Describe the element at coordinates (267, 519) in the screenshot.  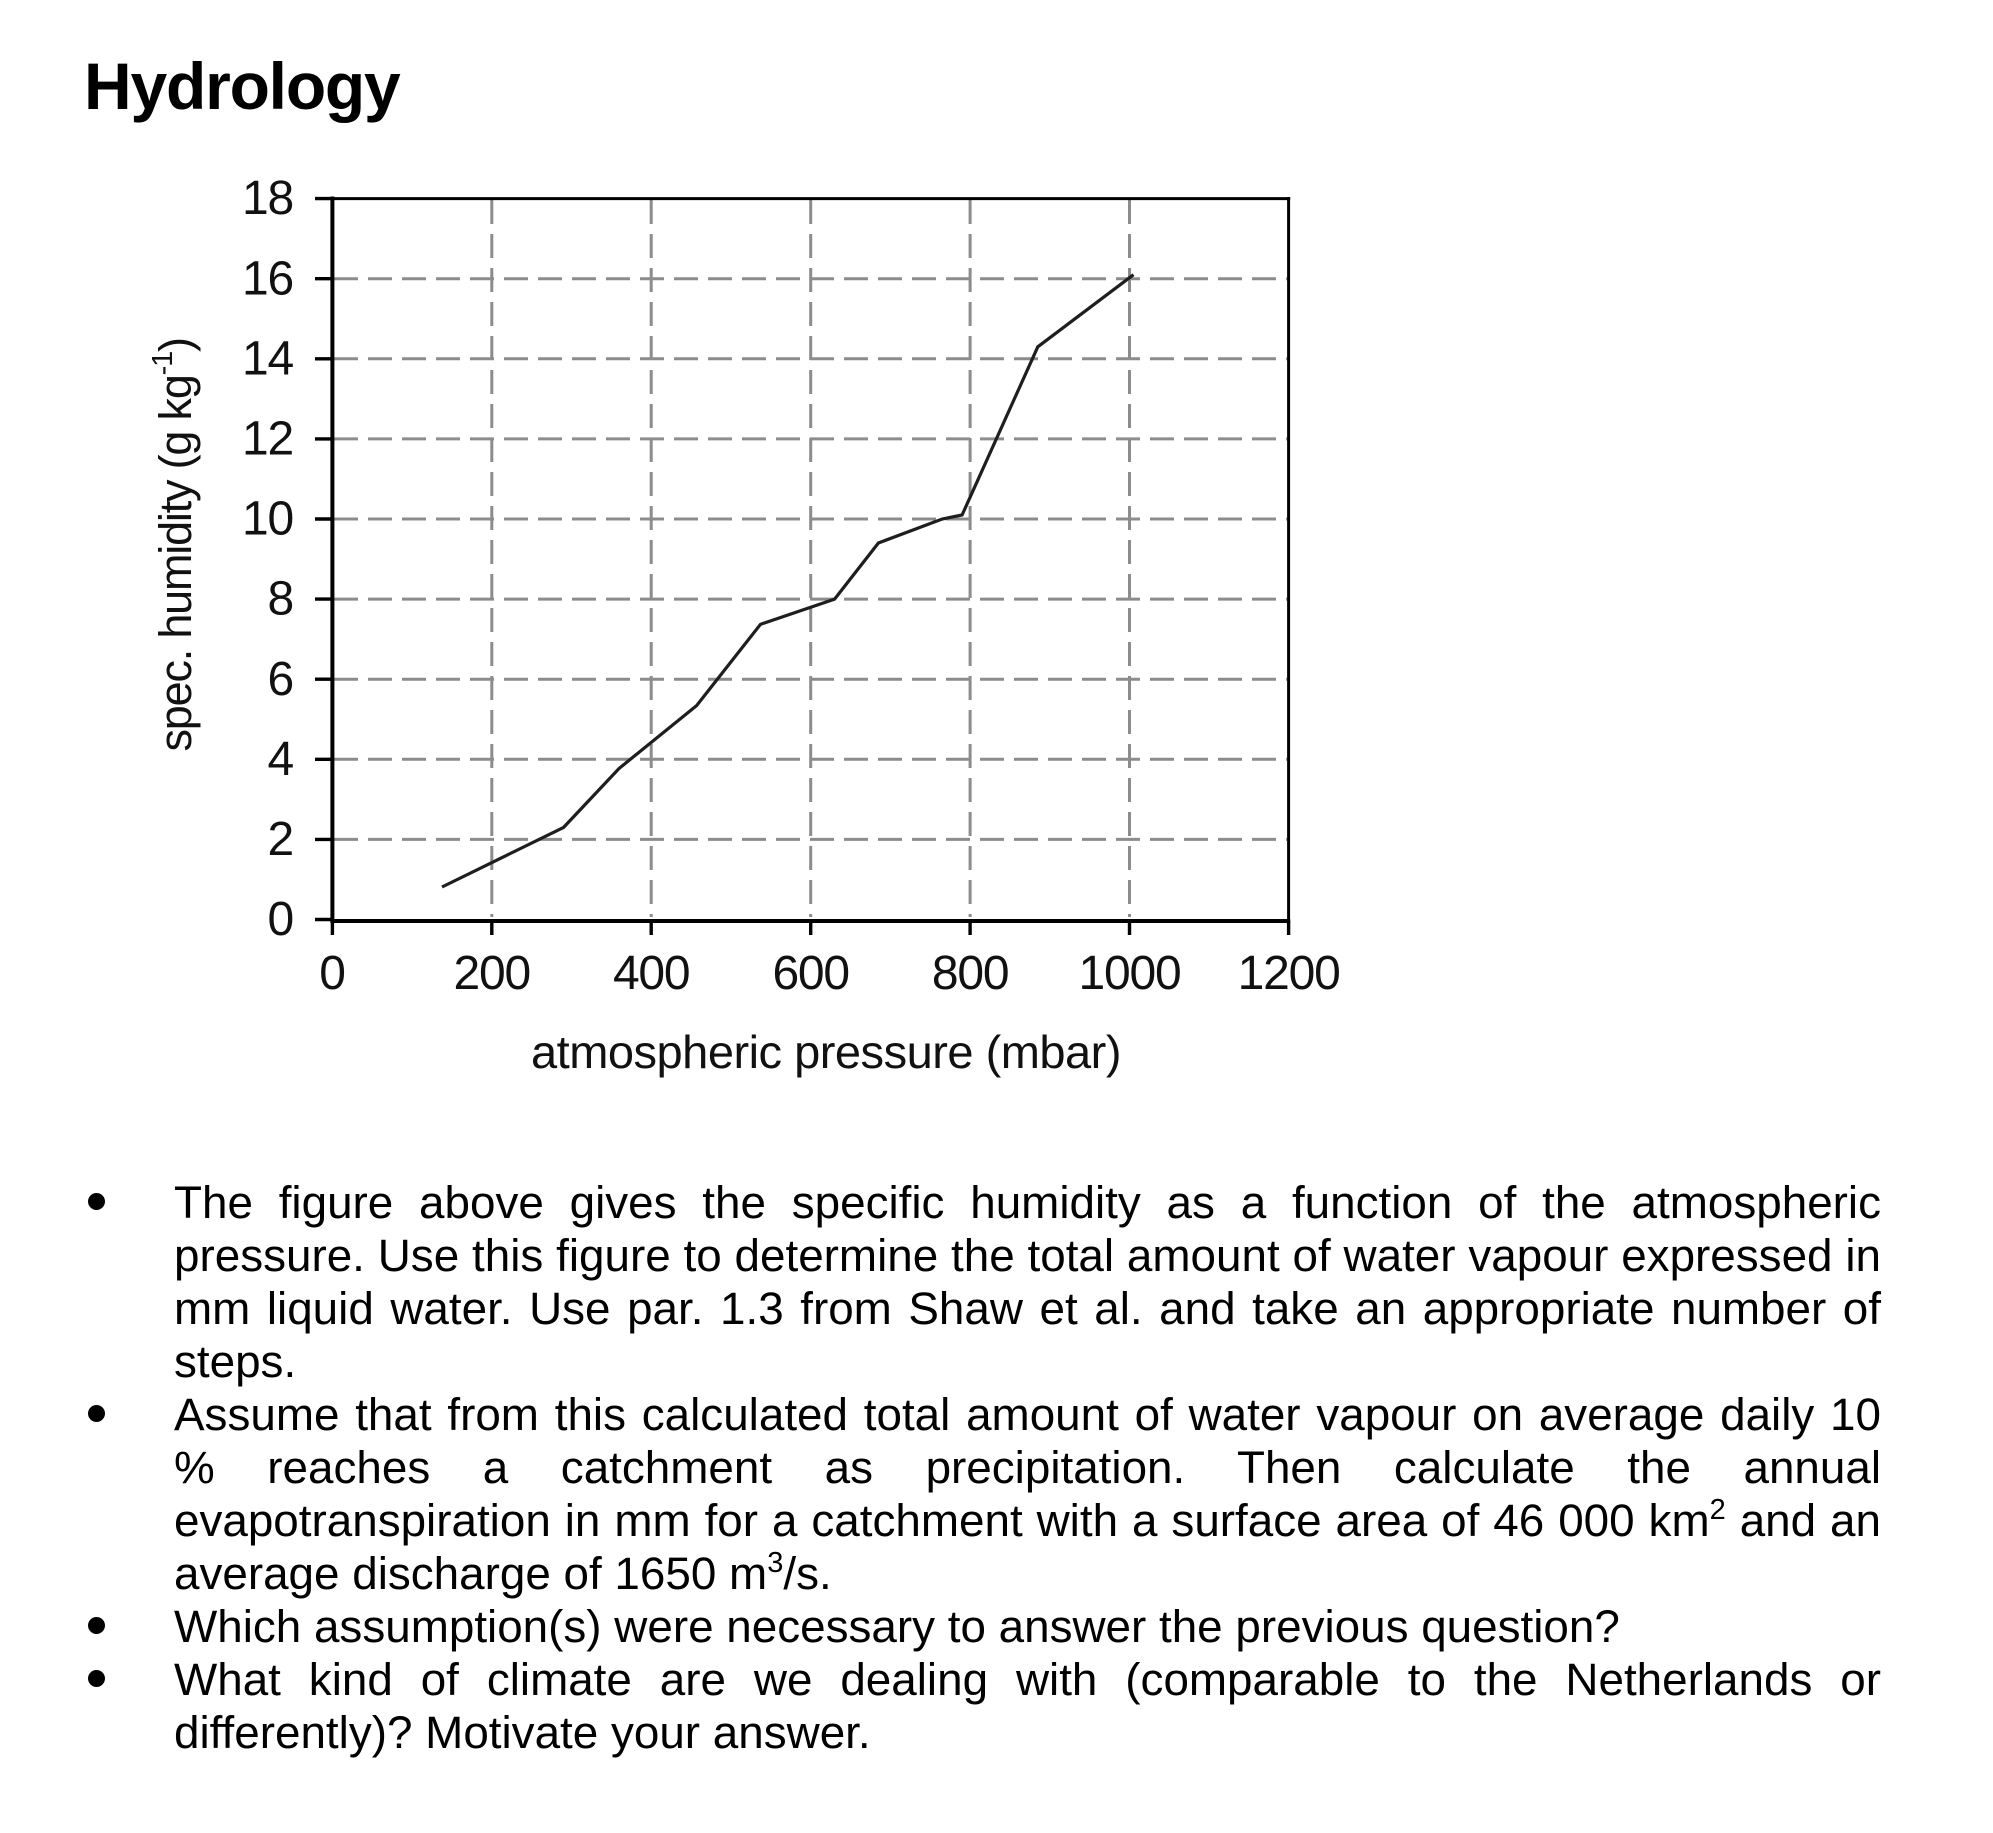
I see `svg-text: 10` at that location.